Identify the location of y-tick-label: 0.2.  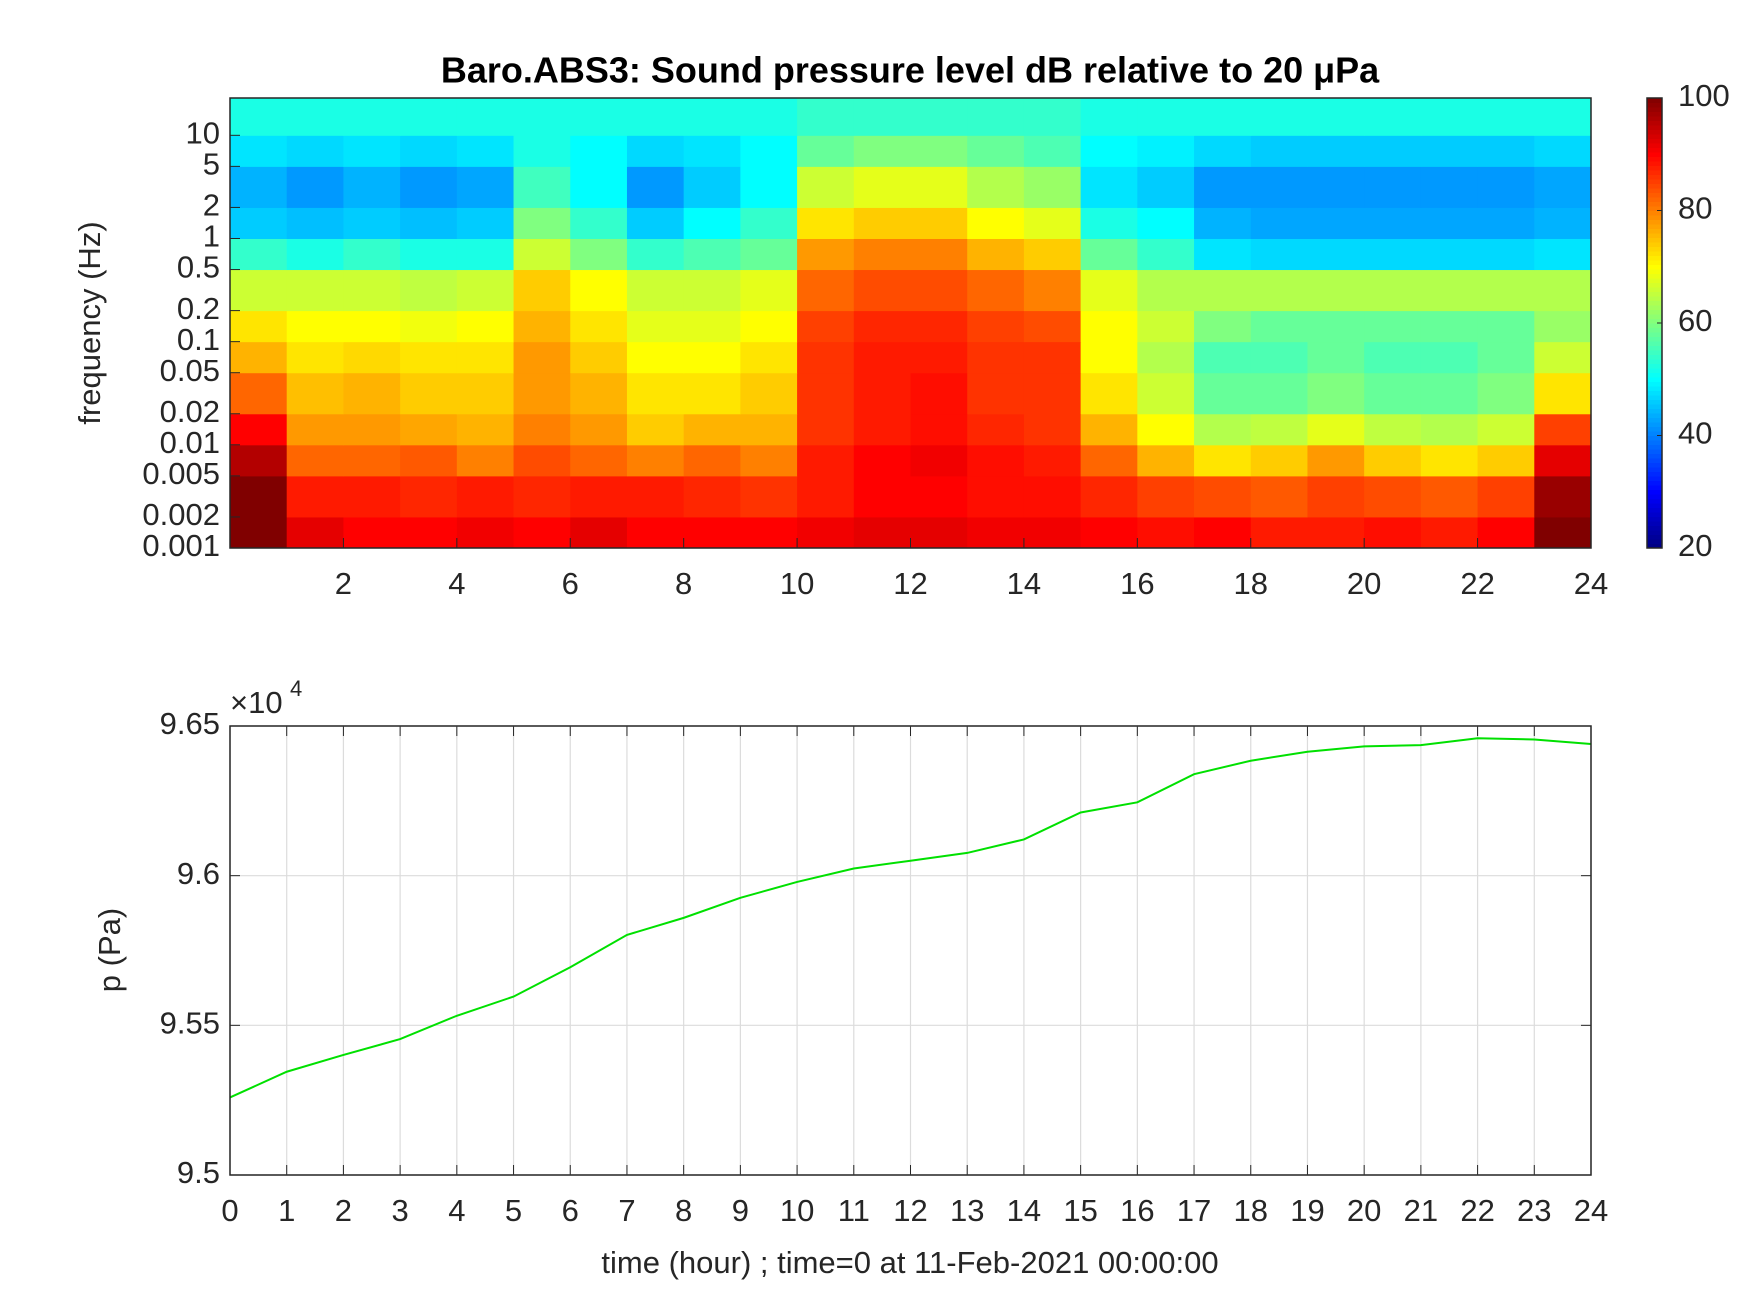
(198, 308).